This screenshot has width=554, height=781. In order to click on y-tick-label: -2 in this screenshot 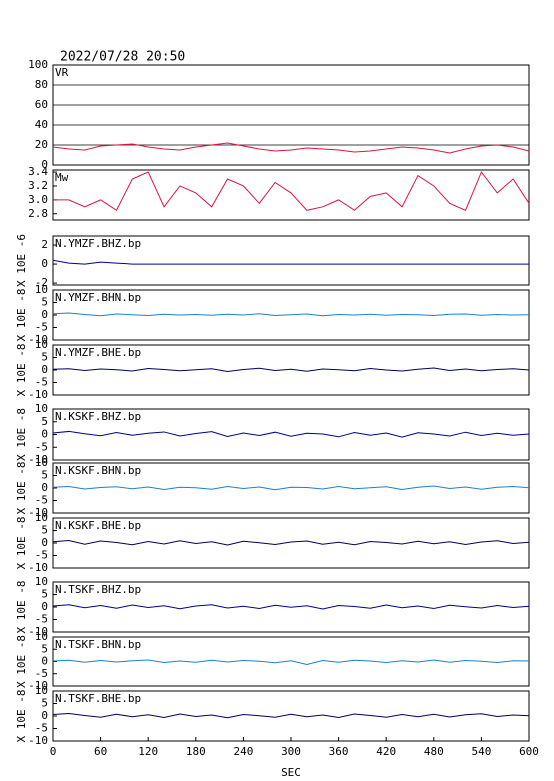, I will do `click(41, 282)`.